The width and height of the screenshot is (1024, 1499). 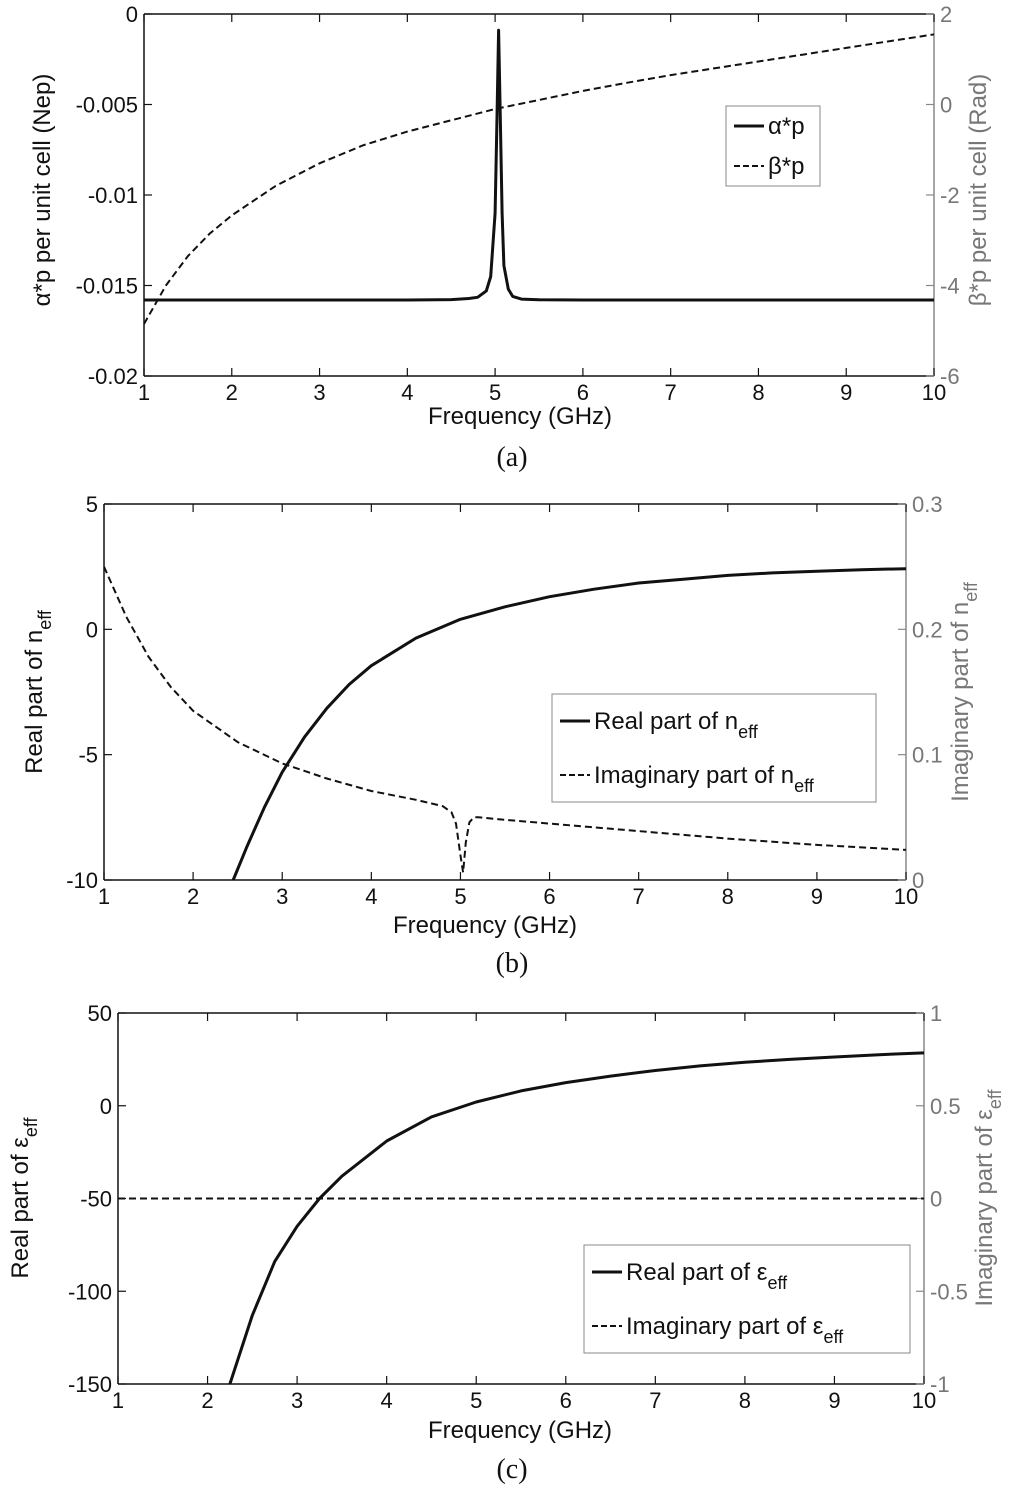 I want to click on y-right-axis-label: Imaginary part of εeff, so click(x=988, y=1197).